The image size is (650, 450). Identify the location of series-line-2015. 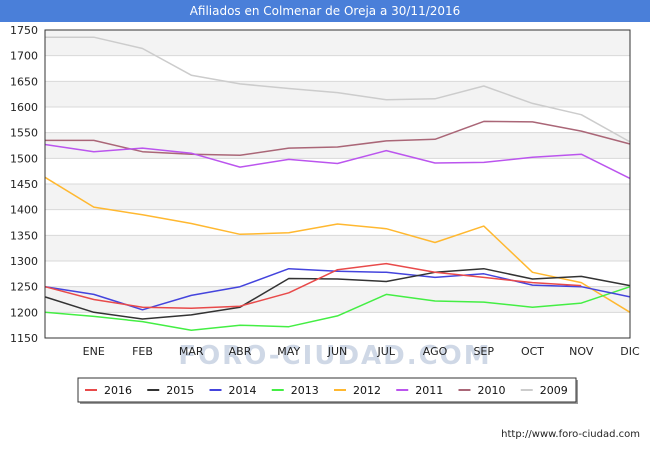
(337, 293).